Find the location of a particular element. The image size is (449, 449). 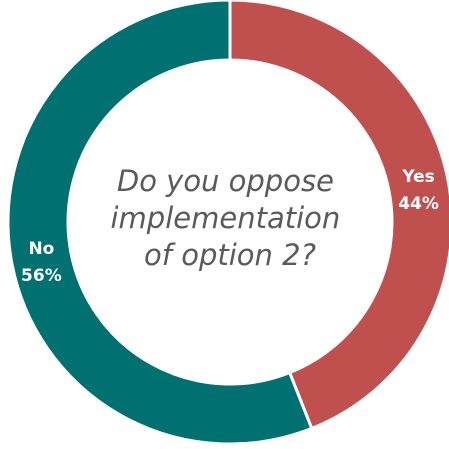

chart-title-line-2: implementation is located at coordinates (226, 218).